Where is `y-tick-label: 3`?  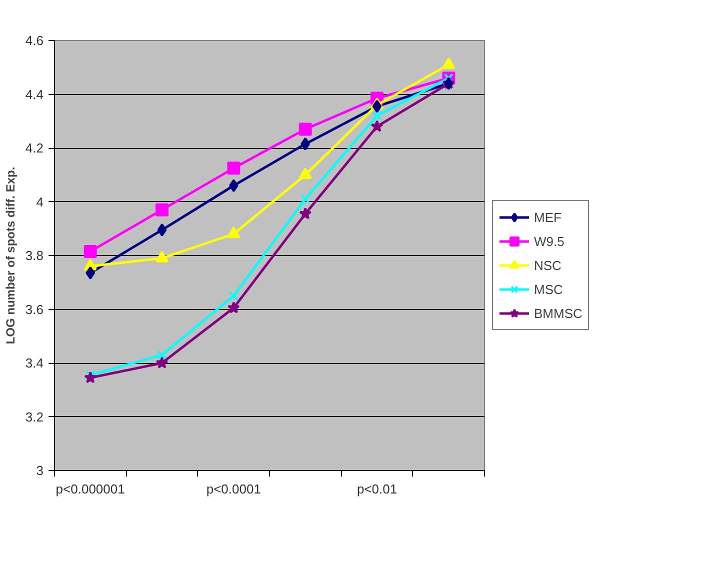
y-tick-label: 3 is located at coordinates (40, 470).